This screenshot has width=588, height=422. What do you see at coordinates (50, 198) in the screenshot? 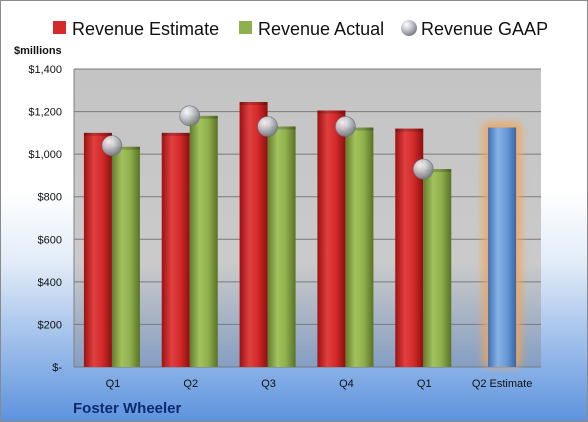
I see `y-tick-label: $800` at bounding box center [50, 198].